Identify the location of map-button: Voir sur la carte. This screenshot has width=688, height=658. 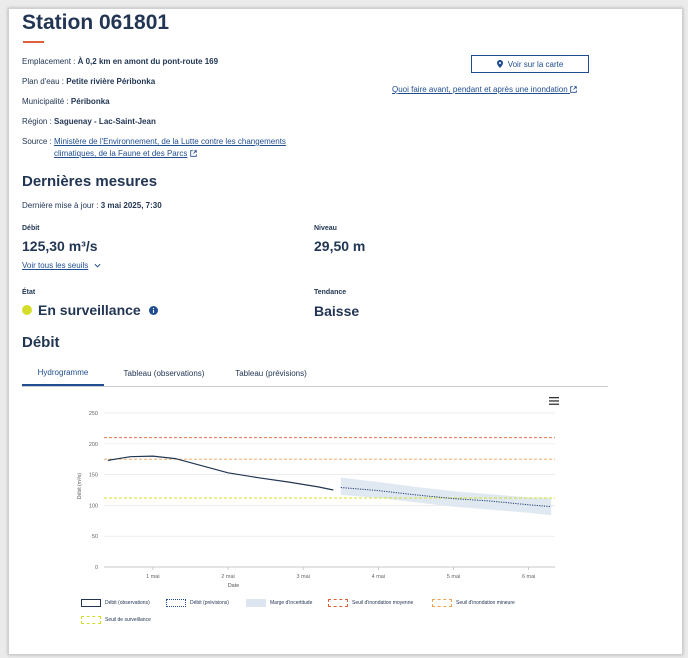
(530, 64).